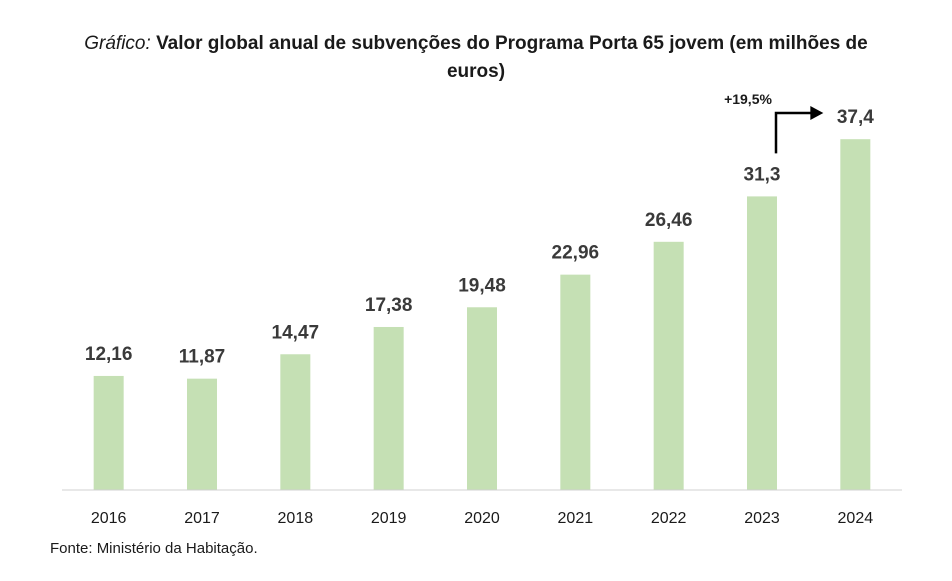 The height and width of the screenshot is (581, 952). What do you see at coordinates (296, 332) in the screenshot?
I see `data-label-2018: 14,47` at bounding box center [296, 332].